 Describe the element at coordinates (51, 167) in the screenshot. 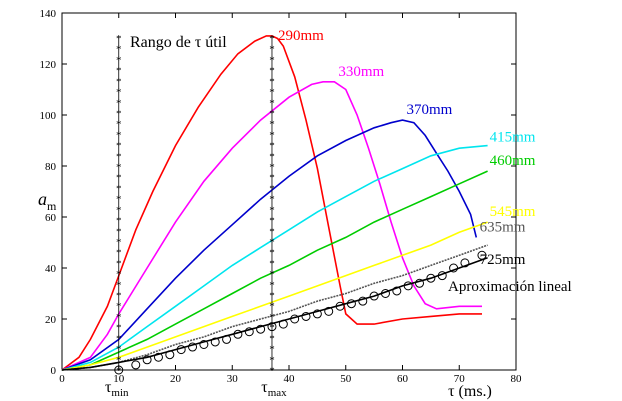

I see `y-tick-label: 80` at that location.